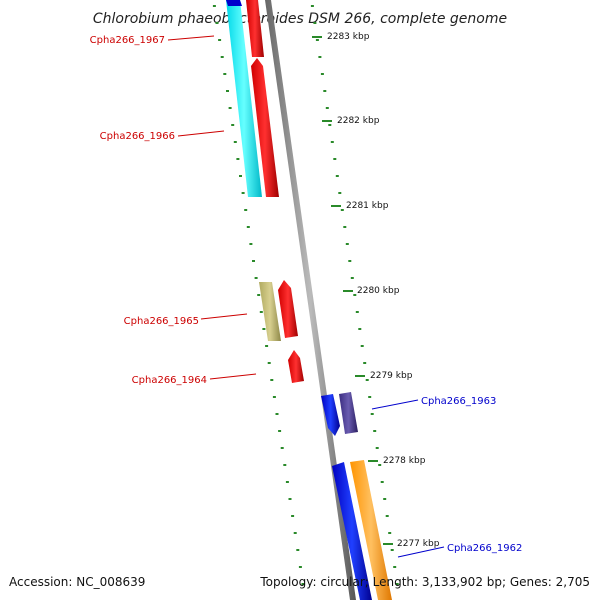  What do you see at coordinates (348, 413) in the screenshot?
I see `gene-feature-cpha266-1963b` at bounding box center [348, 413].